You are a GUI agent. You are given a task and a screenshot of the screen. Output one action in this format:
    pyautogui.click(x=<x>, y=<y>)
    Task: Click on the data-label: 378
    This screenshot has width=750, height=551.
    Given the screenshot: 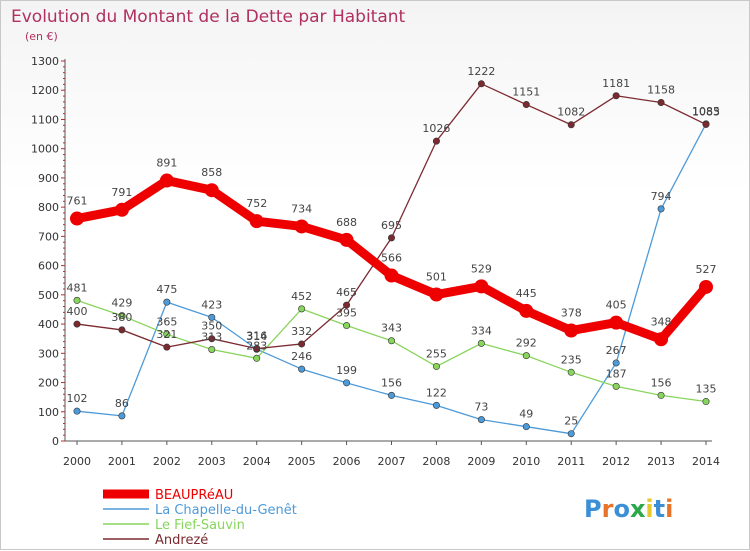 What is the action you would take?
    pyautogui.click(x=571, y=313)
    